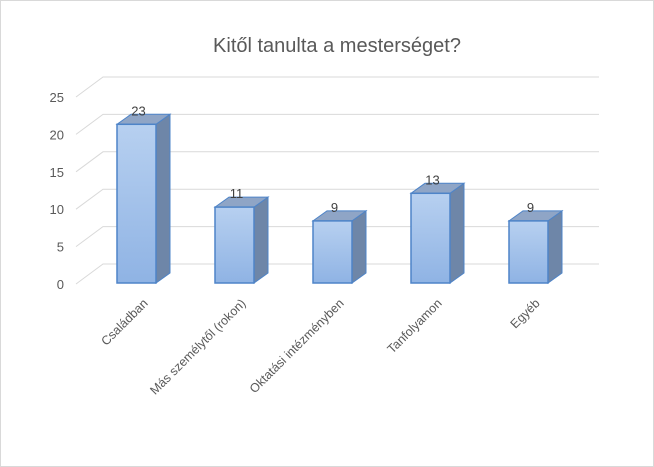  What do you see at coordinates (337, 46) in the screenshot?
I see `chart-title: Kitől tanulta a mesterséget?` at bounding box center [337, 46].